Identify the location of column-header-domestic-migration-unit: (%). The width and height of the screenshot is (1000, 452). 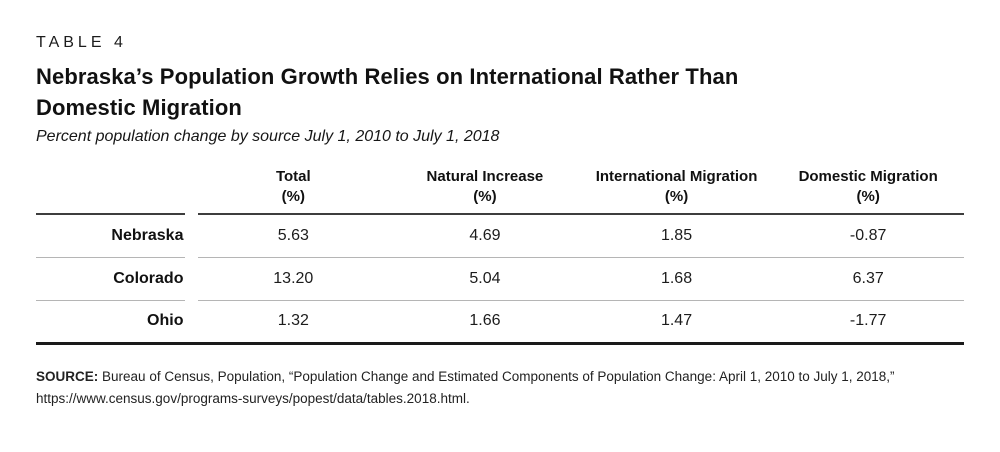
(868, 196).